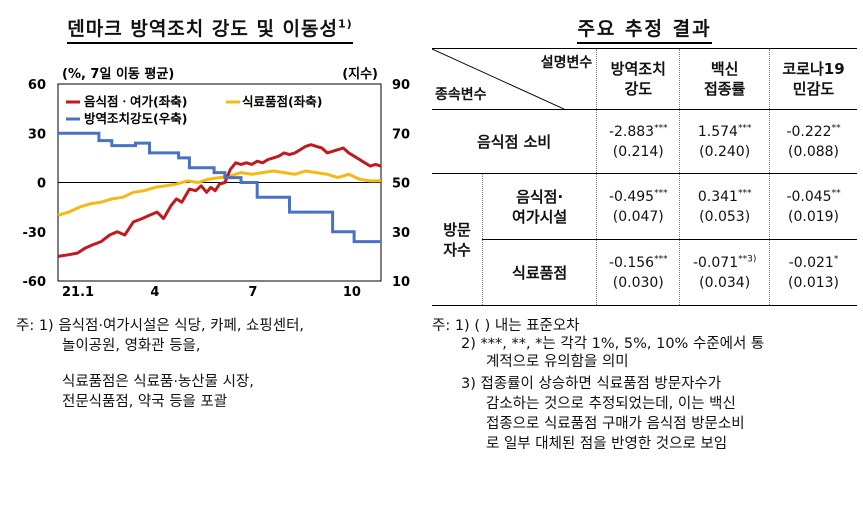 The image size is (863, 523). I want to click on left-note-3: 식료품점은 식료품·농산물 시장,, so click(158, 382).